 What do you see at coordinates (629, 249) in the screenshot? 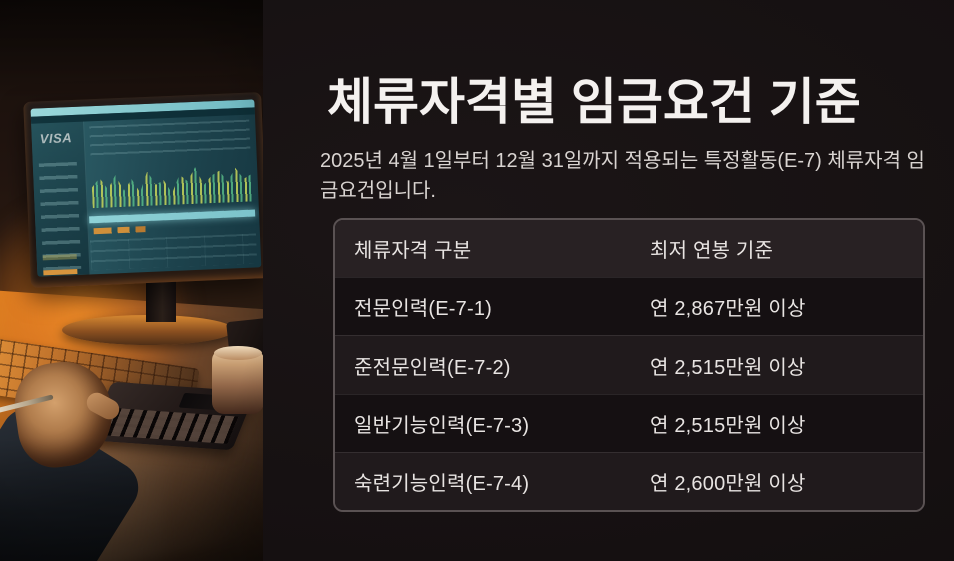
I see `table-header-row: 체류자격 구분 최저 연봉 기준` at bounding box center [629, 249].